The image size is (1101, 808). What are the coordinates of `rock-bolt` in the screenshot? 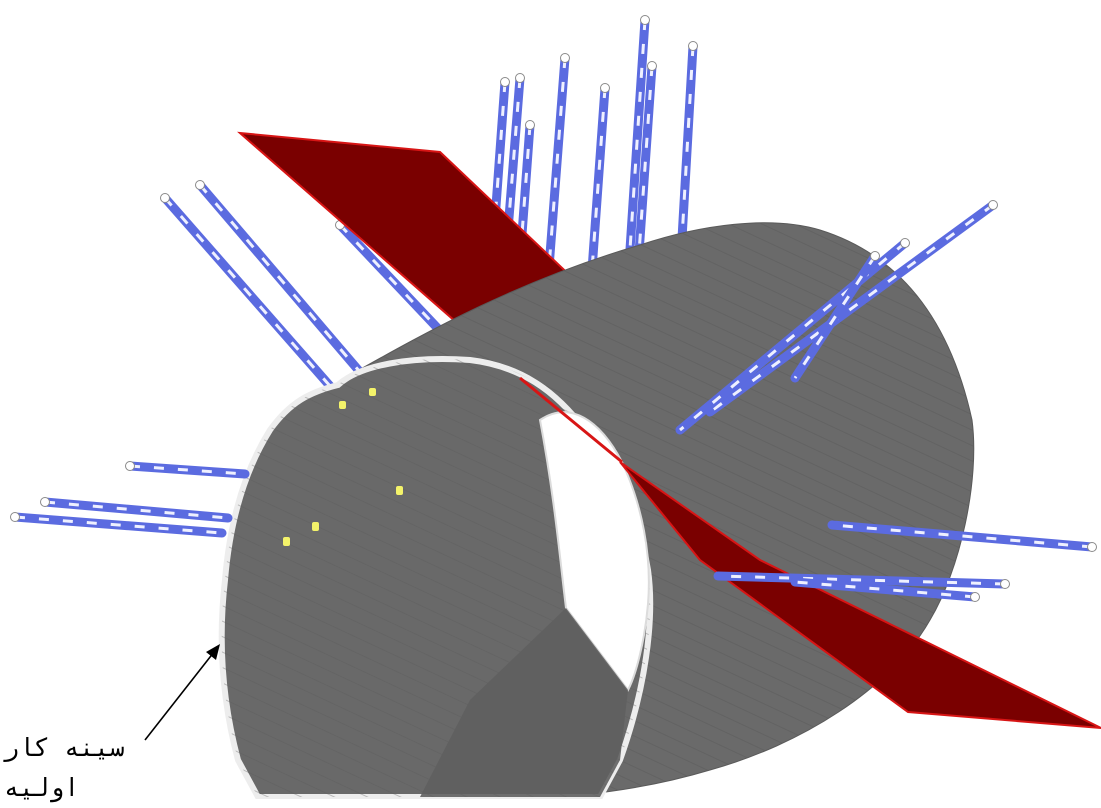 It's located at (861, 580).